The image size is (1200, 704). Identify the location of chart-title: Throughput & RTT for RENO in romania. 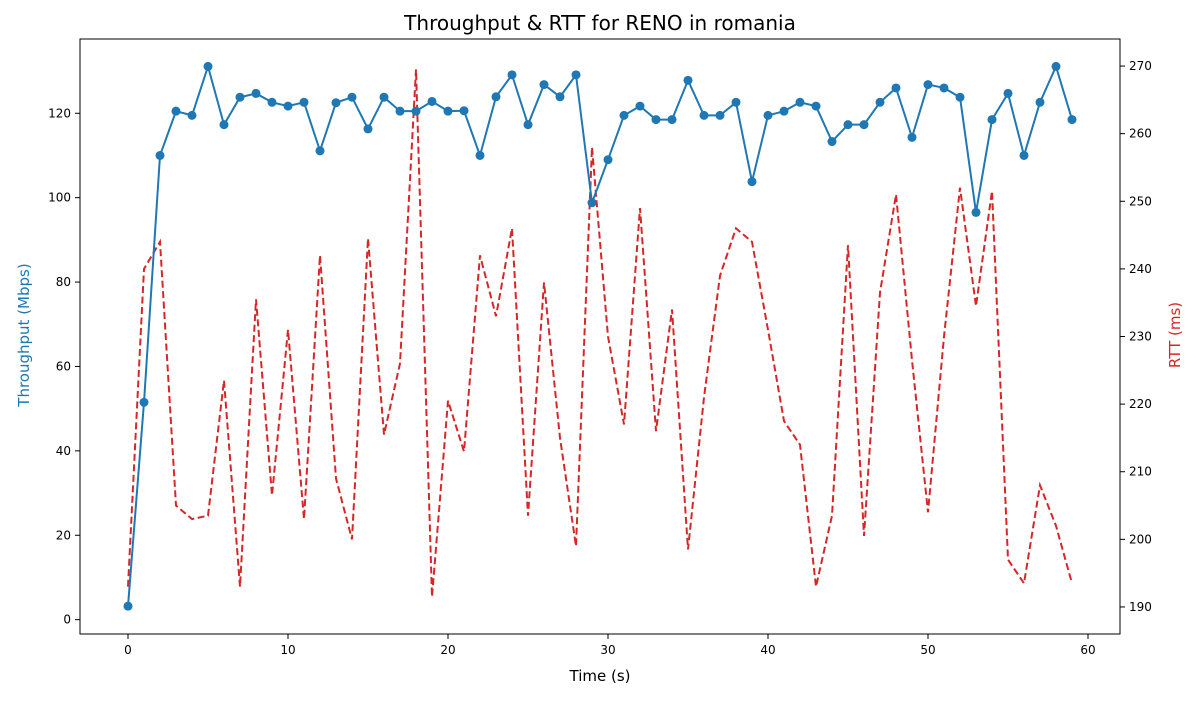
(599, 23).